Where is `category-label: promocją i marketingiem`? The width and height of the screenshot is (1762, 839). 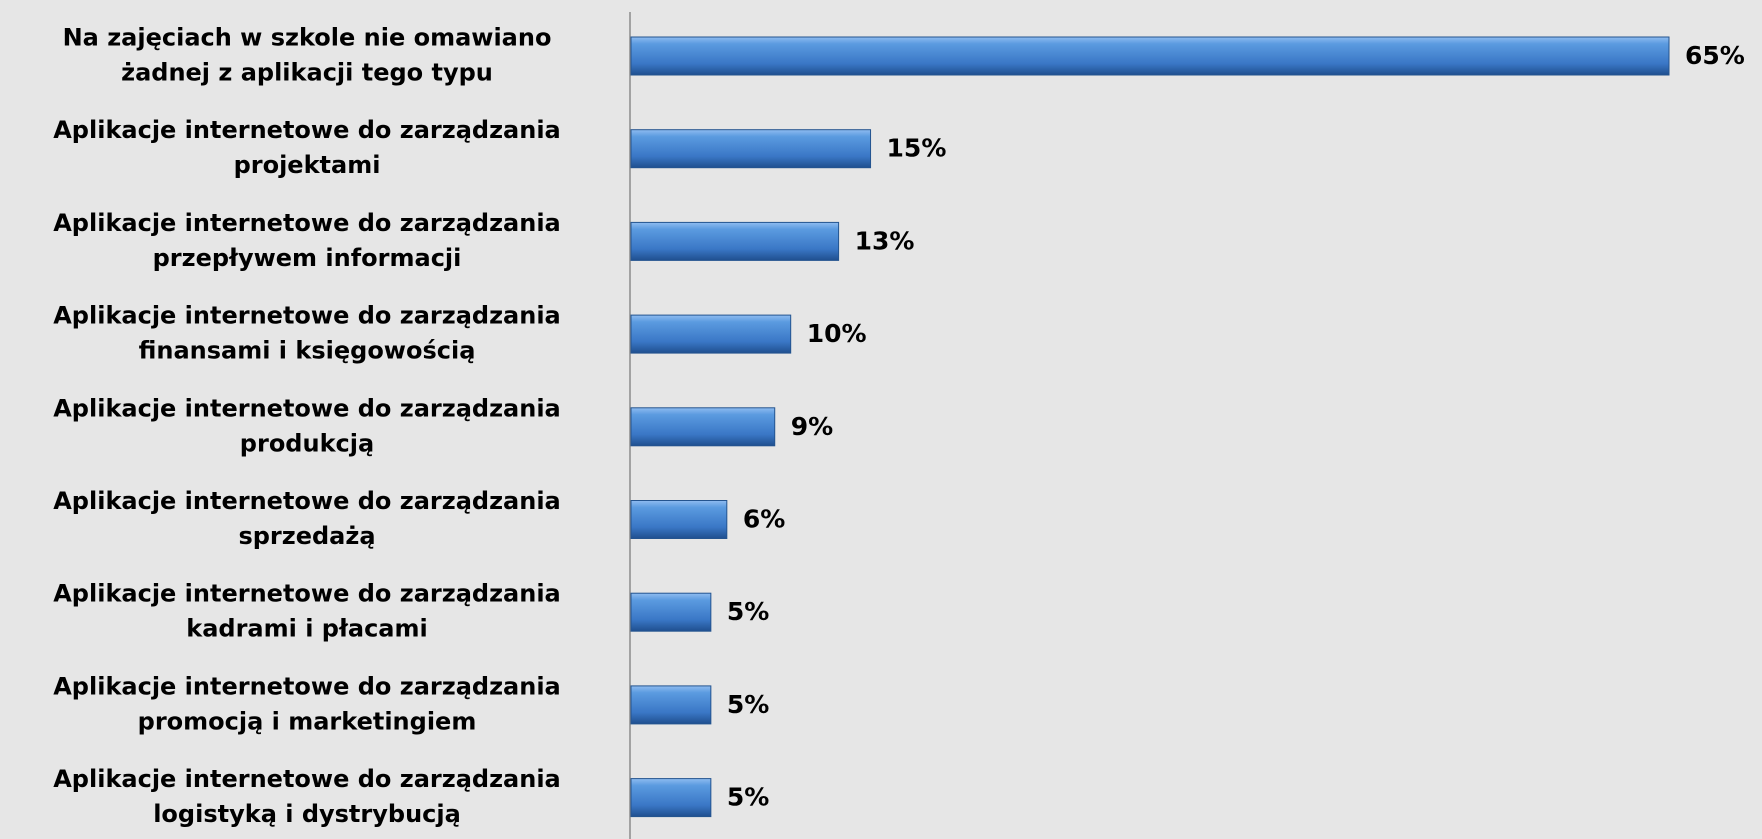 category-label: promocją i marketingiem is located at coordinates (307, 721).